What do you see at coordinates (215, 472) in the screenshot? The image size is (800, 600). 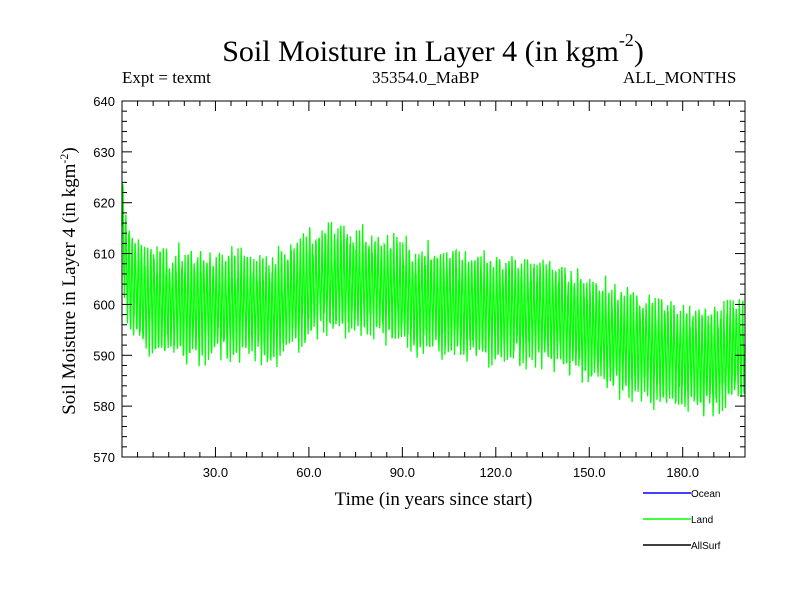 I see `x-tick-label: 30.0` at bounding box center [215, 472].